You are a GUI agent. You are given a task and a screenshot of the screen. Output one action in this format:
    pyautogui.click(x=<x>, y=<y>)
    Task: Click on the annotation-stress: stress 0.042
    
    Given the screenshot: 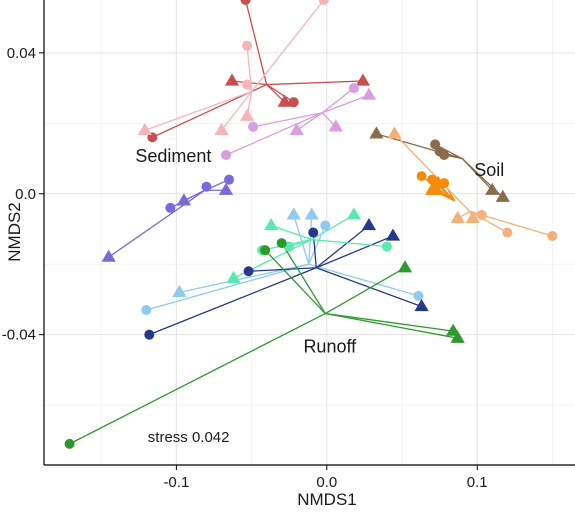 What is the action you would take?
    pyautogui.click(x=189, y=437)
    